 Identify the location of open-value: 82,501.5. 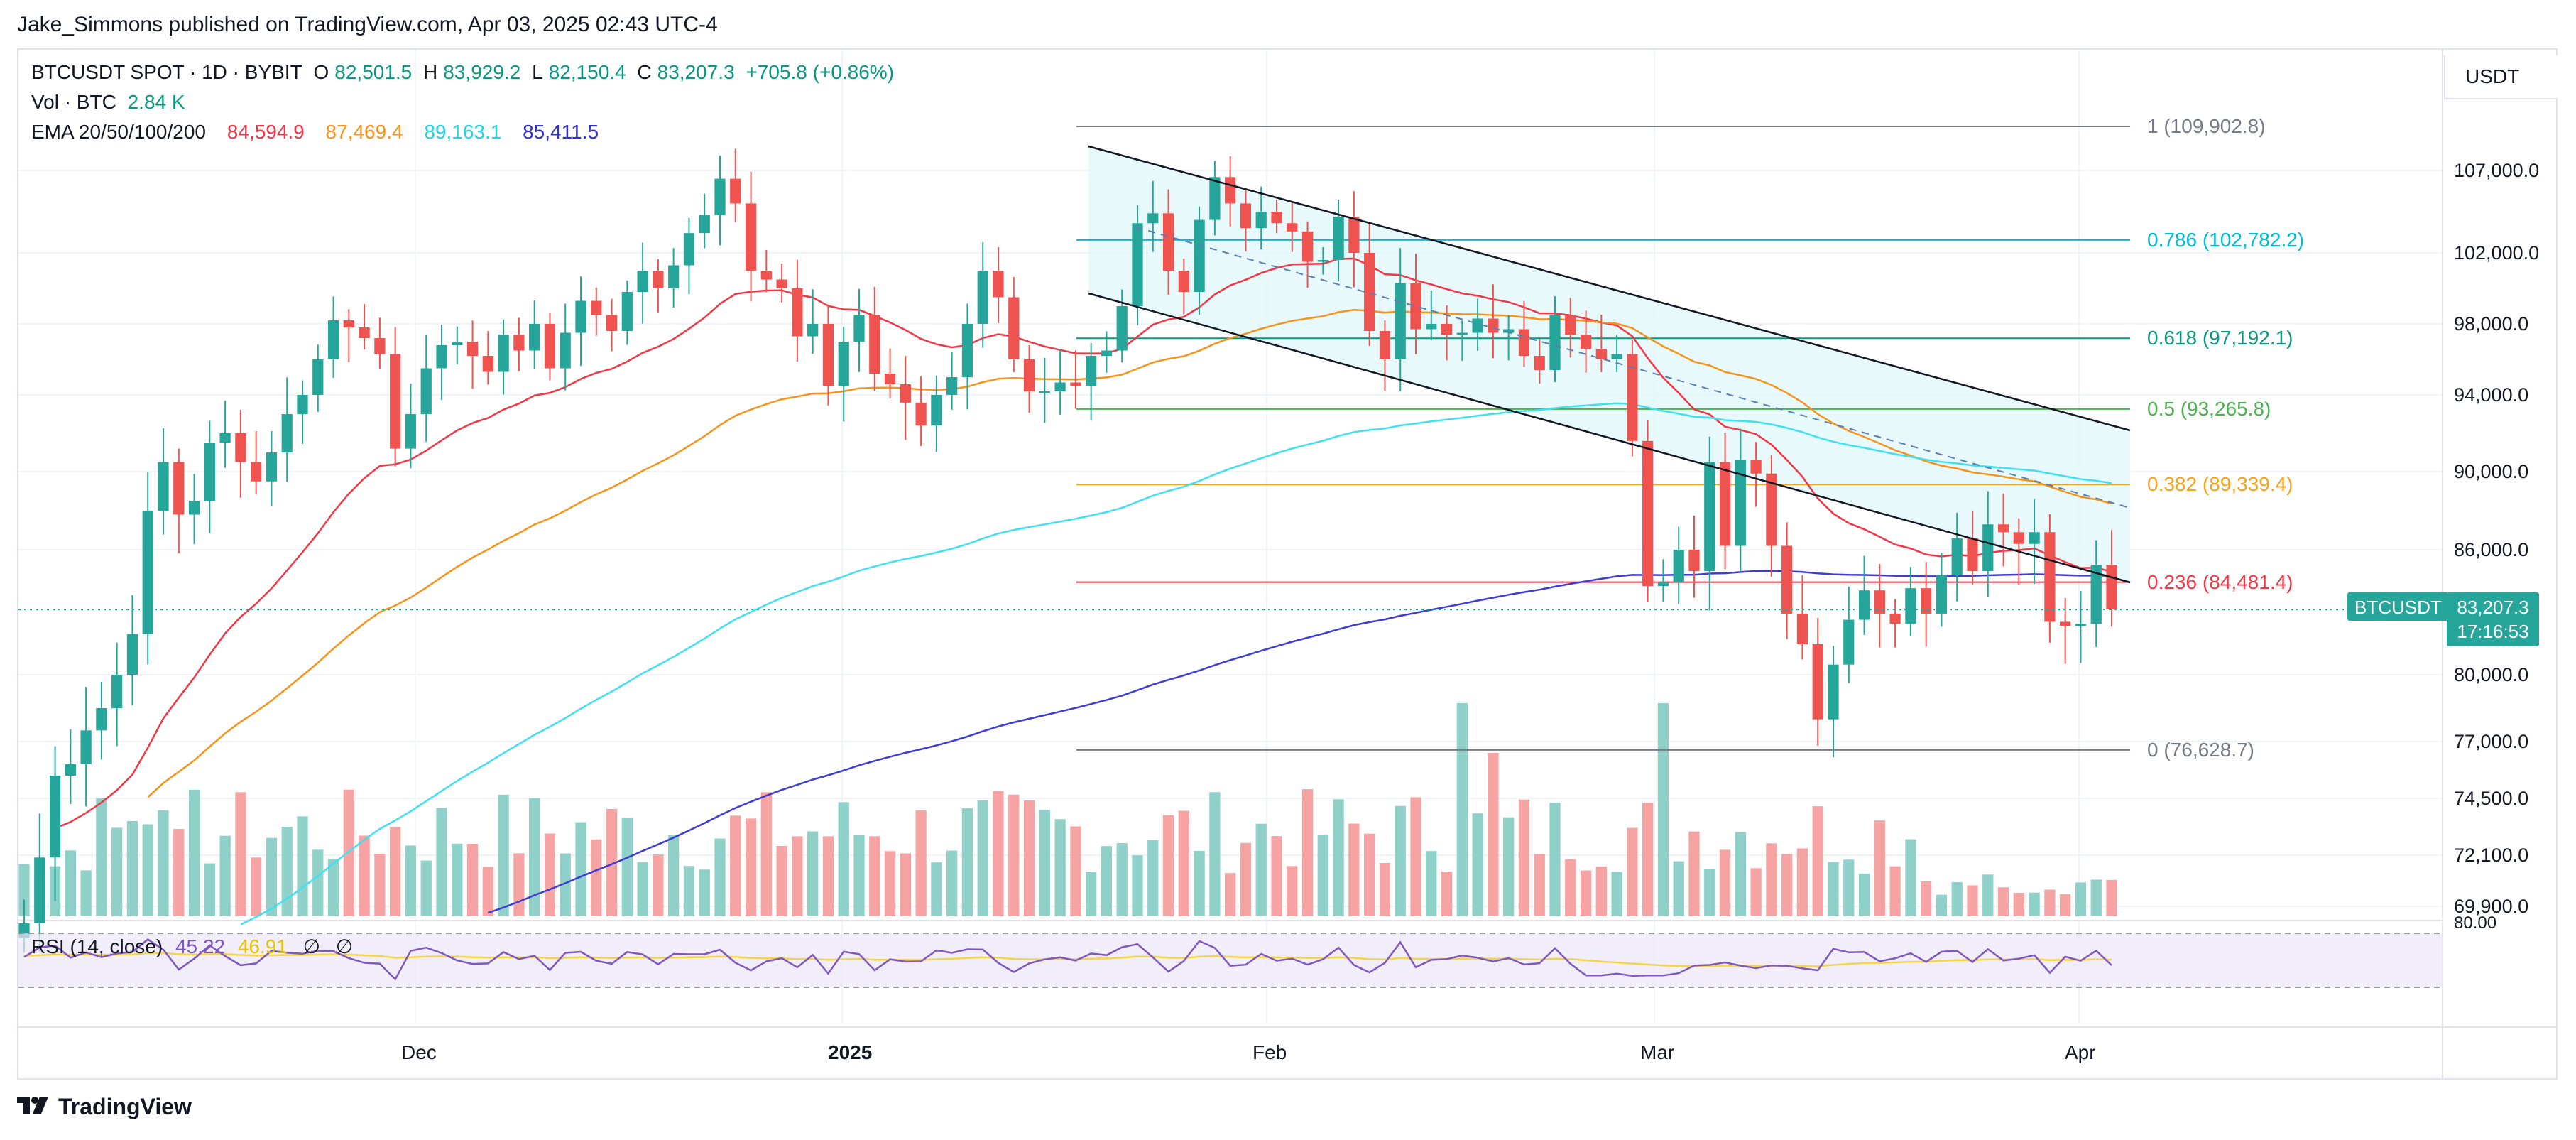
(373, 72).